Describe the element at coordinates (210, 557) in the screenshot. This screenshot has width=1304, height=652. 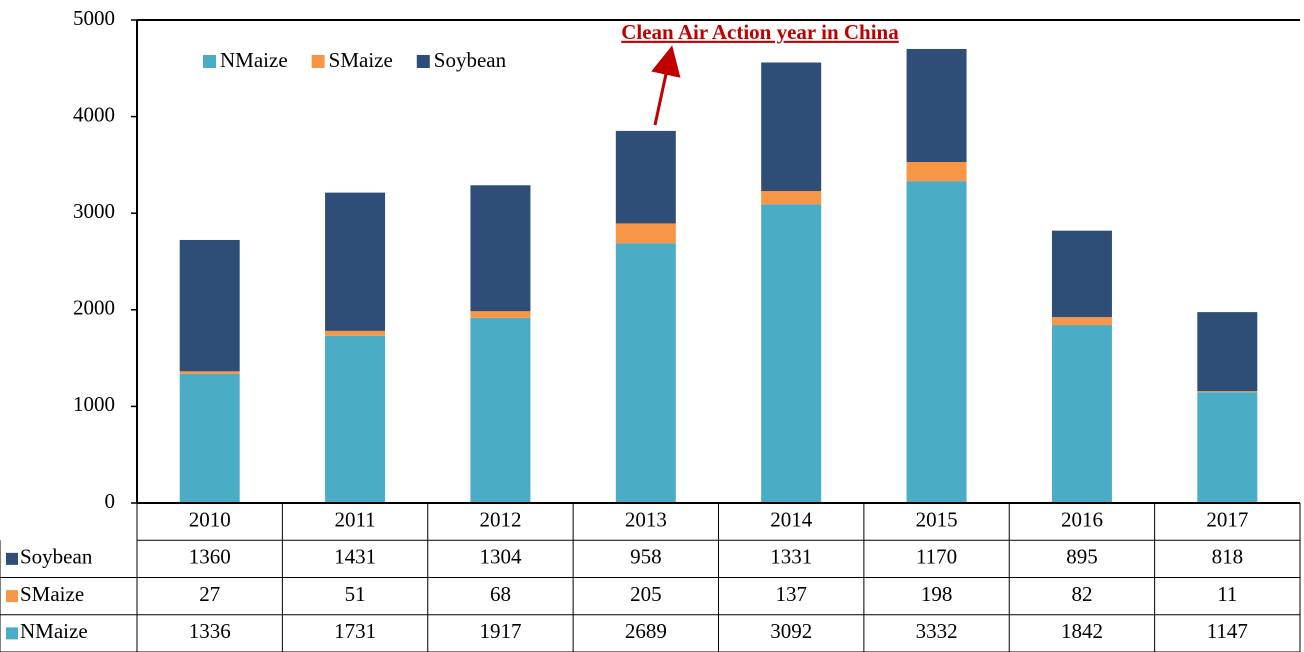
I see `table-cell: 1360` at that location.